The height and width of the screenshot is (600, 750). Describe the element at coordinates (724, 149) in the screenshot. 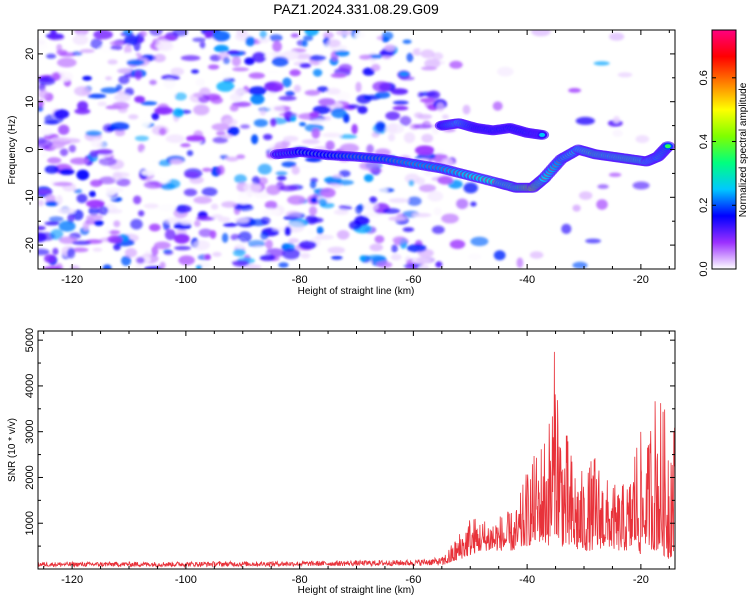

I see `colorbar-gradient` at that location.